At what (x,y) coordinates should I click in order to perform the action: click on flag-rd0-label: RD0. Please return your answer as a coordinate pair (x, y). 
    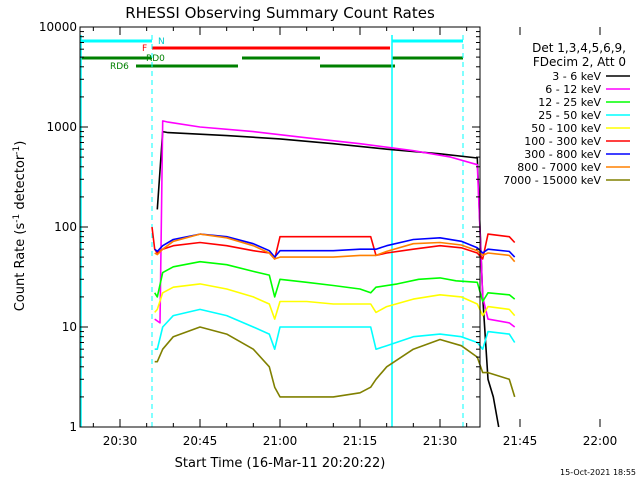
    Looking at the image, I should click on (155, 59).